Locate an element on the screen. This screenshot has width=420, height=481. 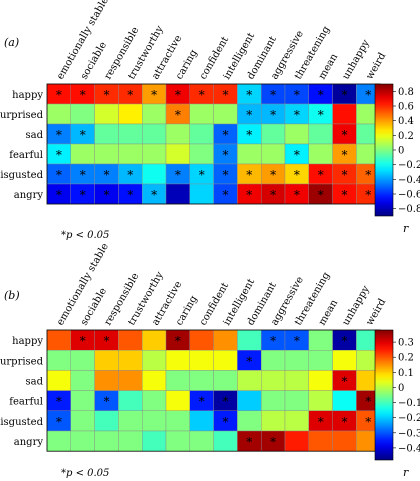
row-label: surprised is located at coordinates (22, 115).